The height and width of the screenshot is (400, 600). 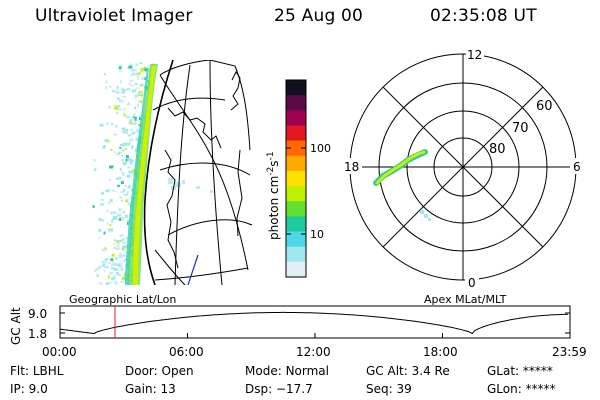 What do you see at coordinates (307, 371) in the screenshot?
I see `status-mode-value: Normal` at bounding box center [307, 371].